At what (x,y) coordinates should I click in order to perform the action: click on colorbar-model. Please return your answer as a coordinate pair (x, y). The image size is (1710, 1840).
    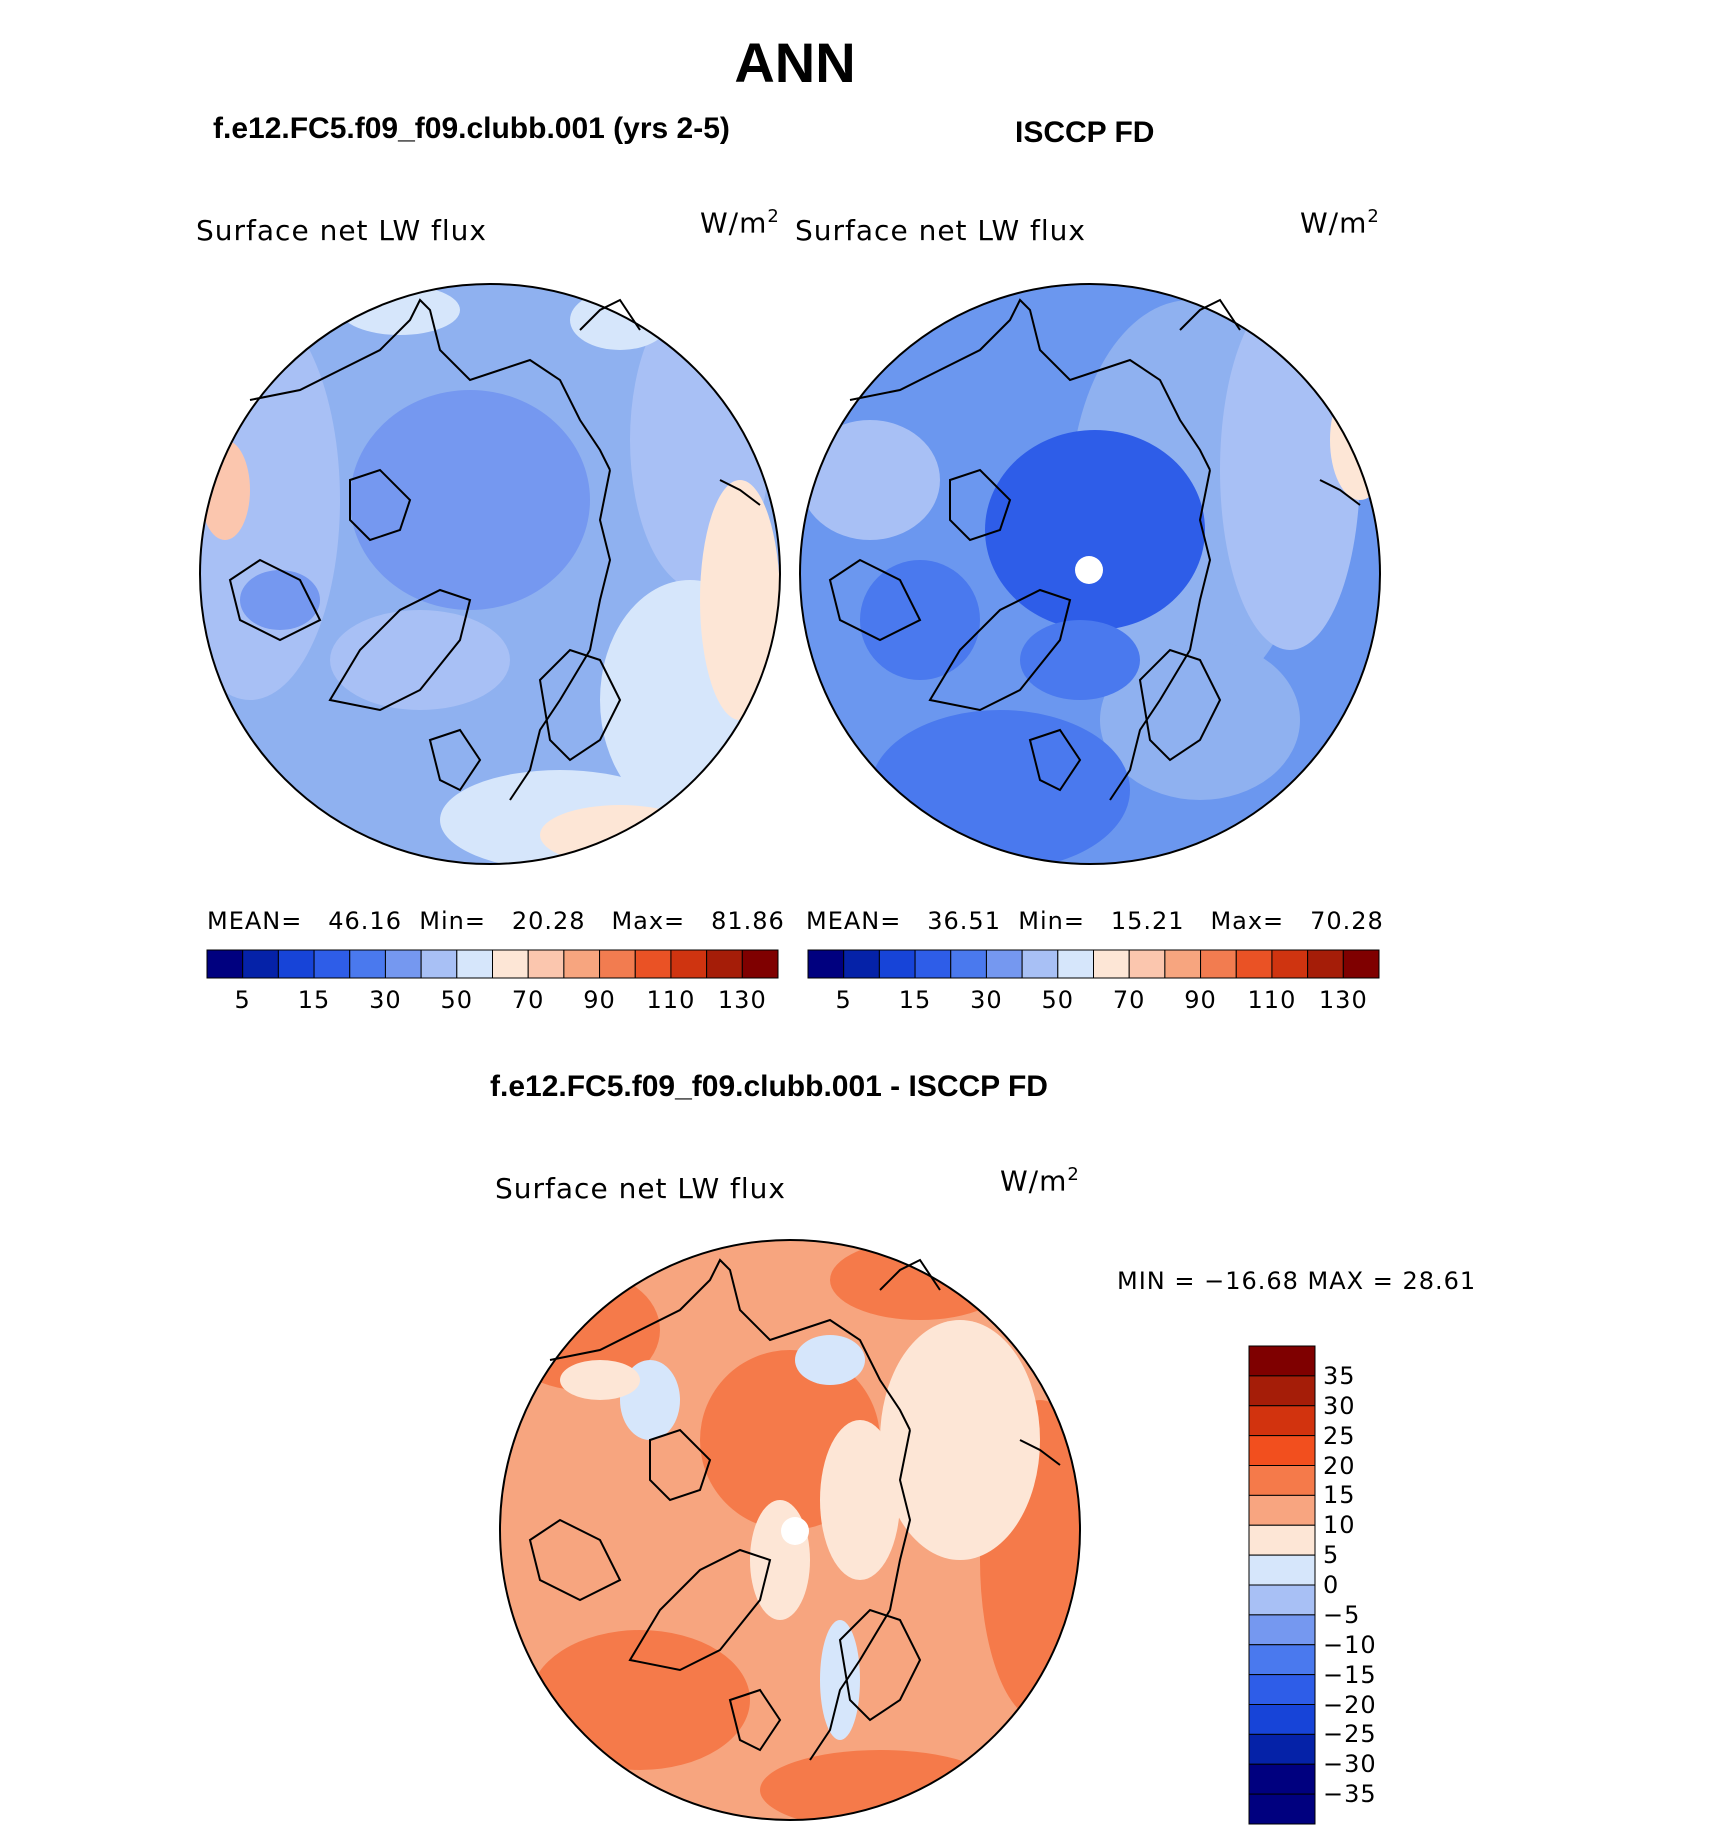
    Looking at the image, I should click on (492, 964).